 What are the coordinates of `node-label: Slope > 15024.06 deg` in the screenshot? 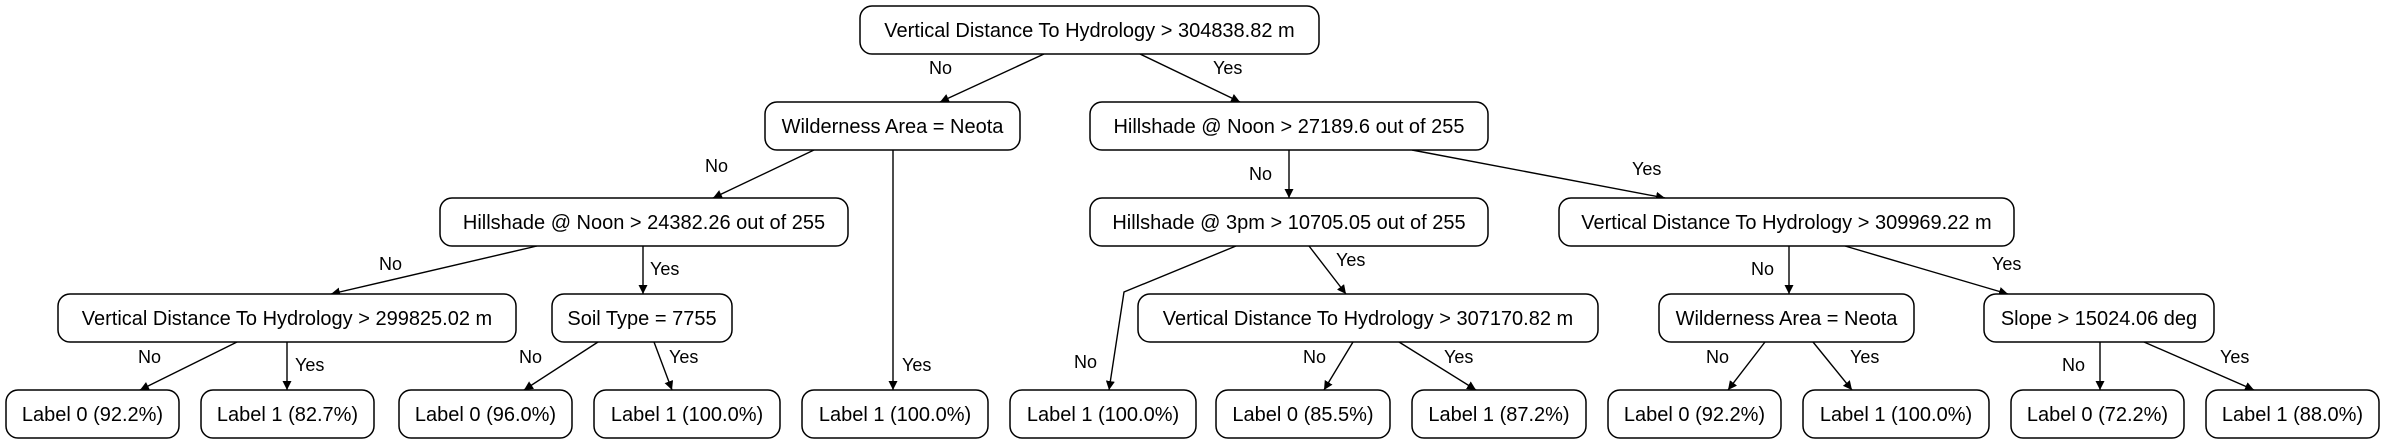 It's located at (2099, 319).